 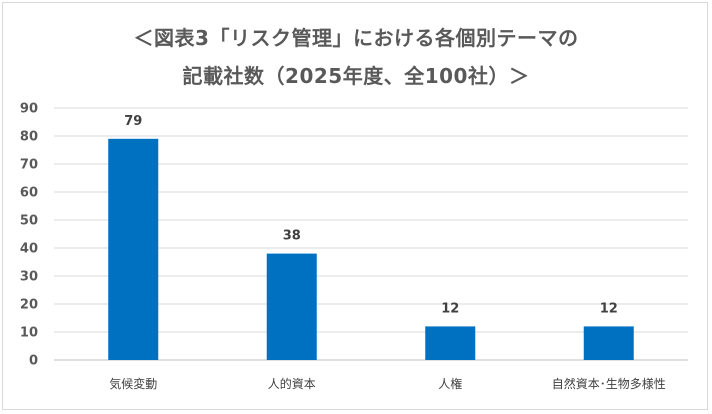 I want to click on chart-title-line-2: 記載社数（2025年度、全100社）＞, so click(x=356, y=76).